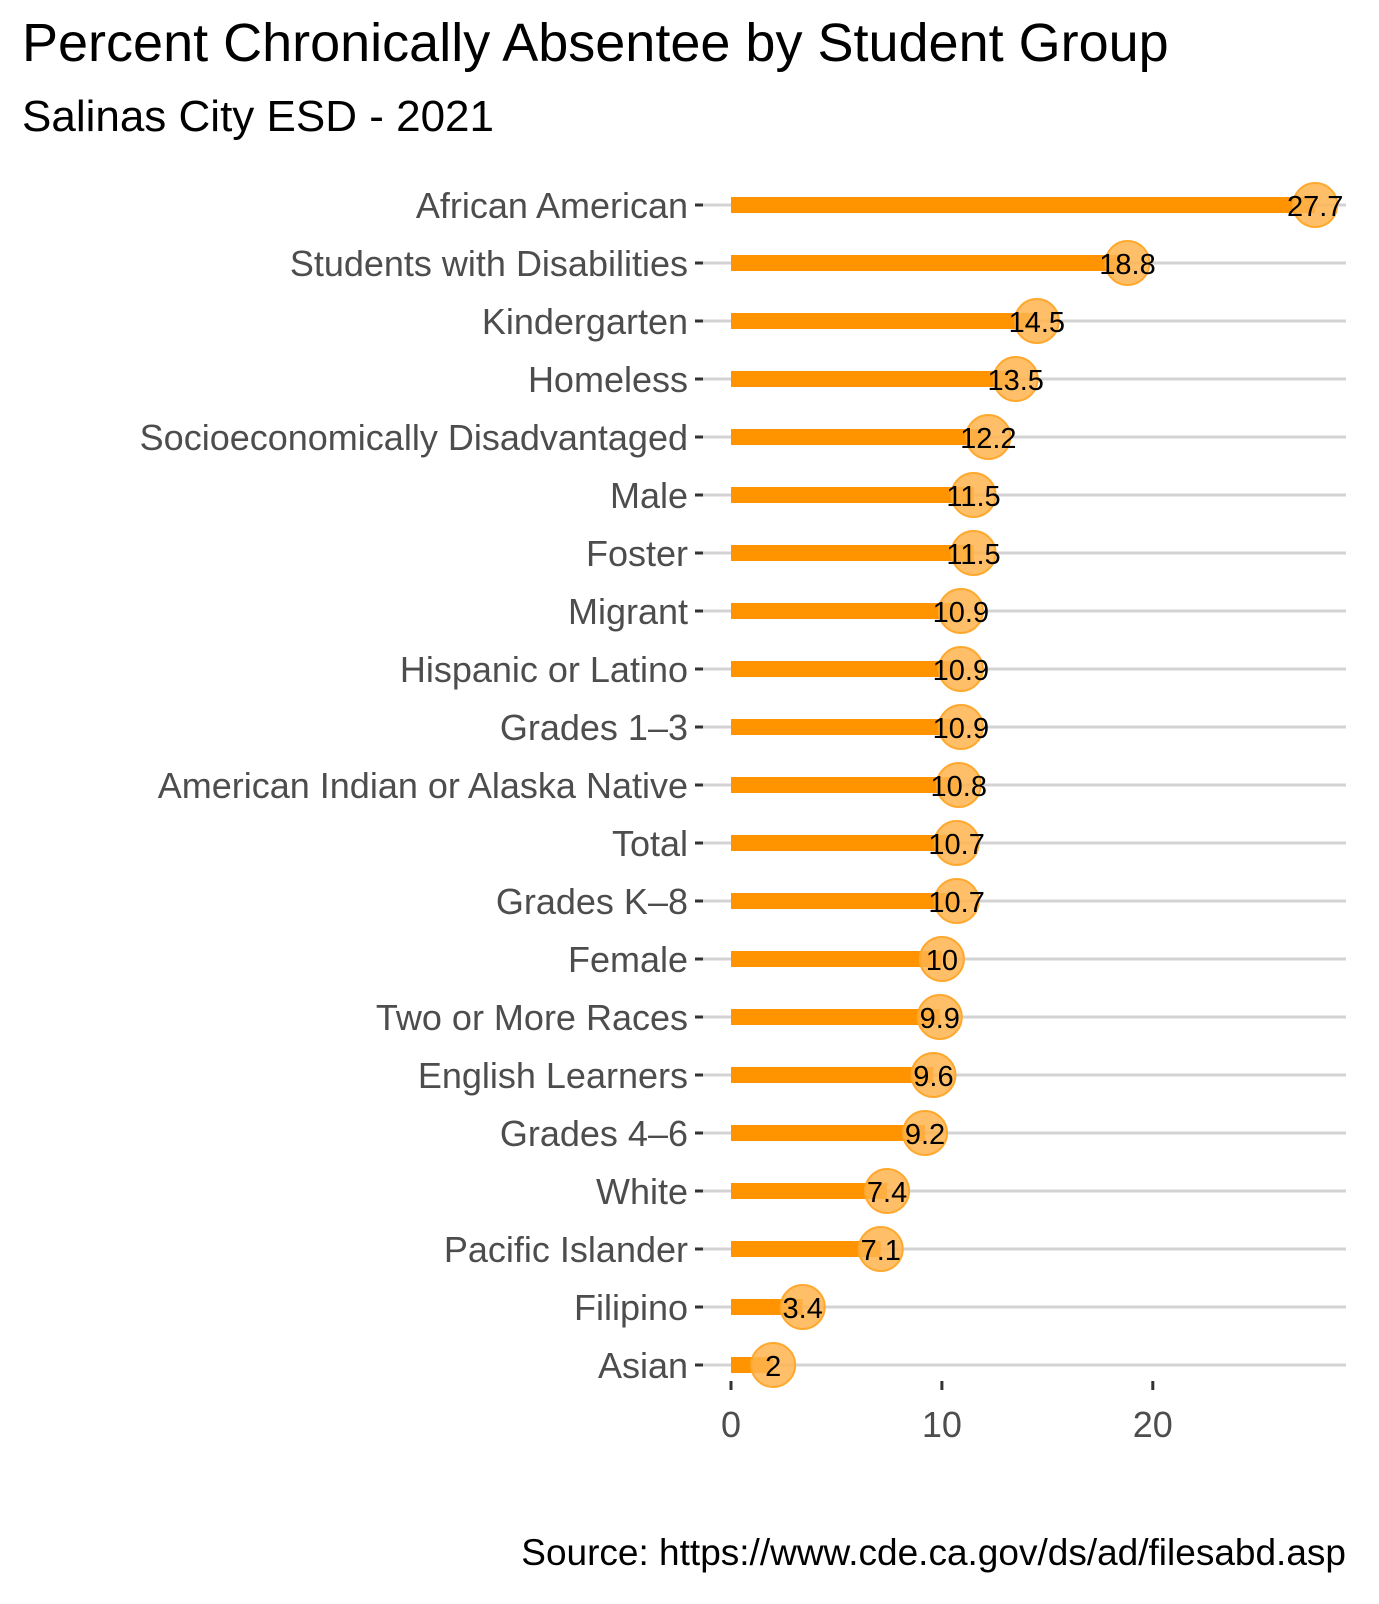 This screenshot has width=1379, height=1604. I want to click on data-label: 10, so click(942, 961).